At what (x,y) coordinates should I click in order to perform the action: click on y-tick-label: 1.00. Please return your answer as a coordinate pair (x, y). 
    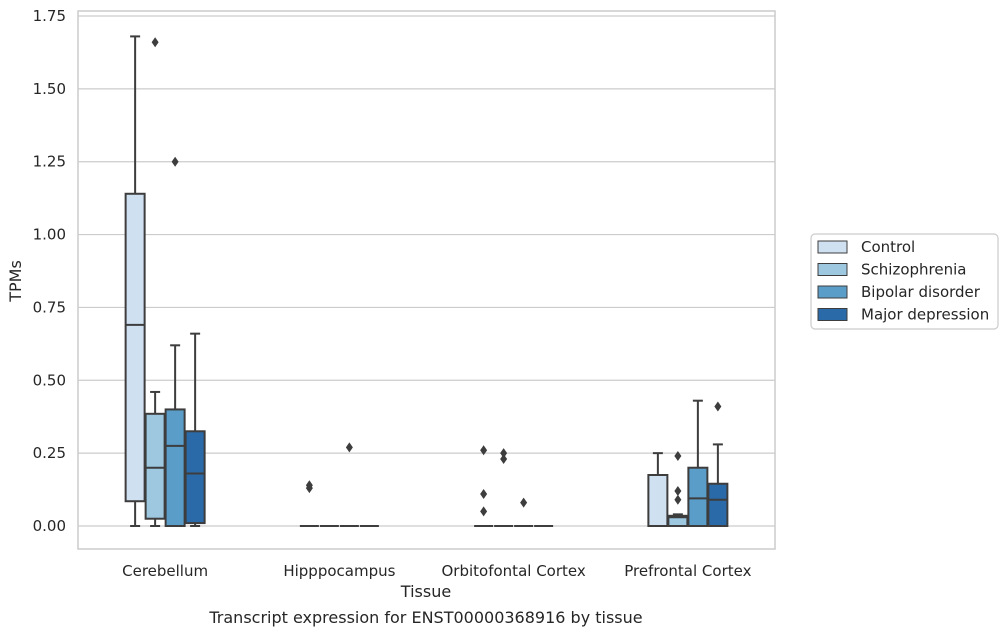
    Looking at the image, I should click on (49, 235).